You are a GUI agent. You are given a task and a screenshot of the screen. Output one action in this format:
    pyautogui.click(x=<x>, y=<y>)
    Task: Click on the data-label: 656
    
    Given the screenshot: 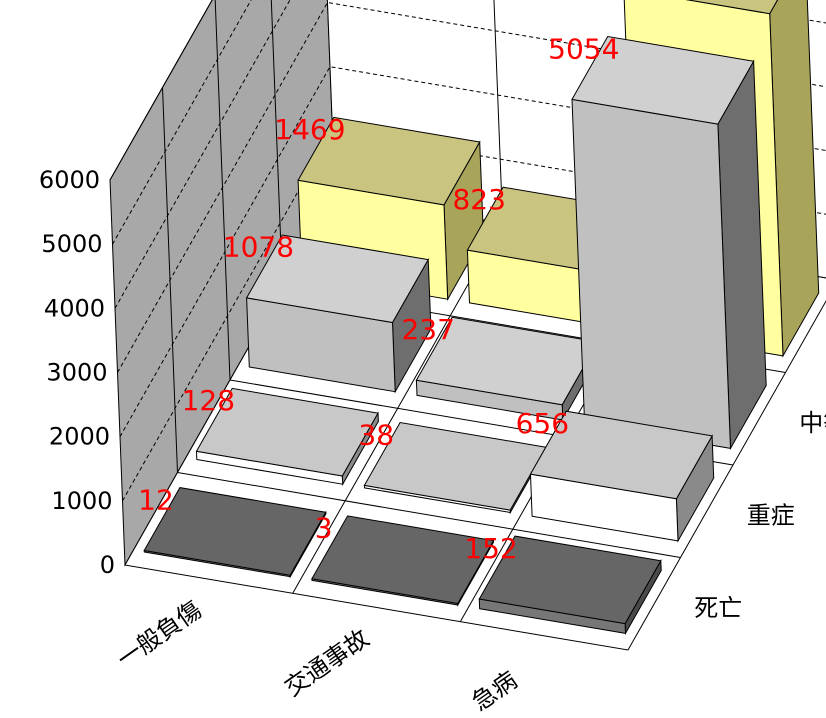 What is the action you would take?
    pyautogui.click(x=542, y=423)
    